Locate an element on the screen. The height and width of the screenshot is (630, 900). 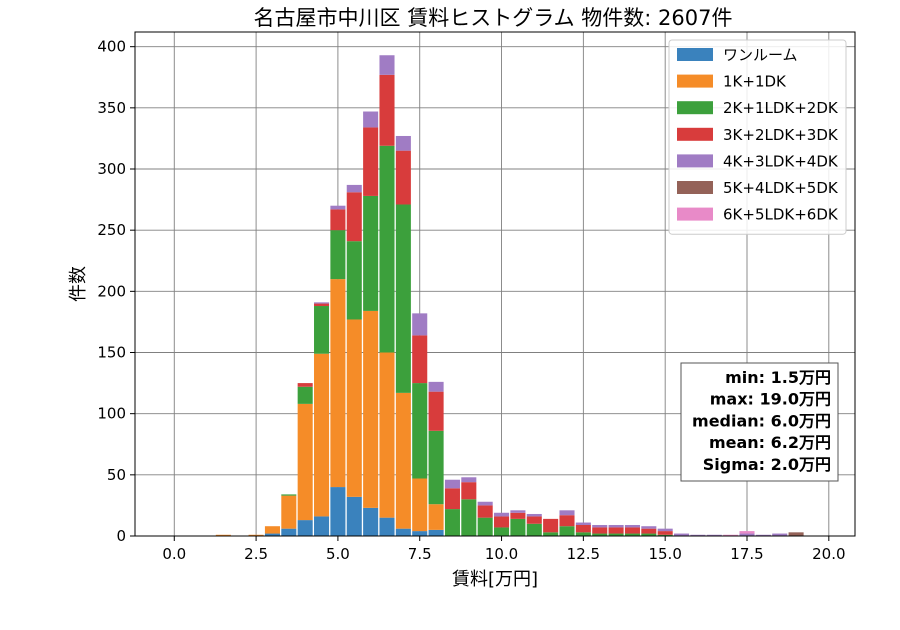
x-tick-label: 15.0 is located at coordinates (664, 554).